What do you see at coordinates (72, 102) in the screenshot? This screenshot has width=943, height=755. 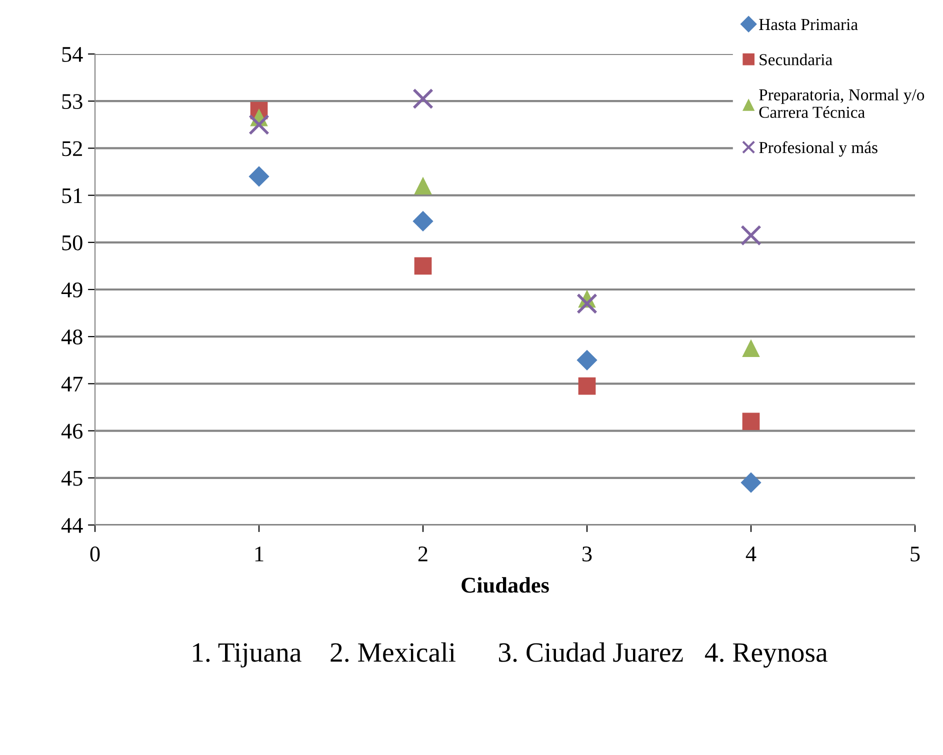 I see `y-tick-label: 53` at bounding box center [72, 102].